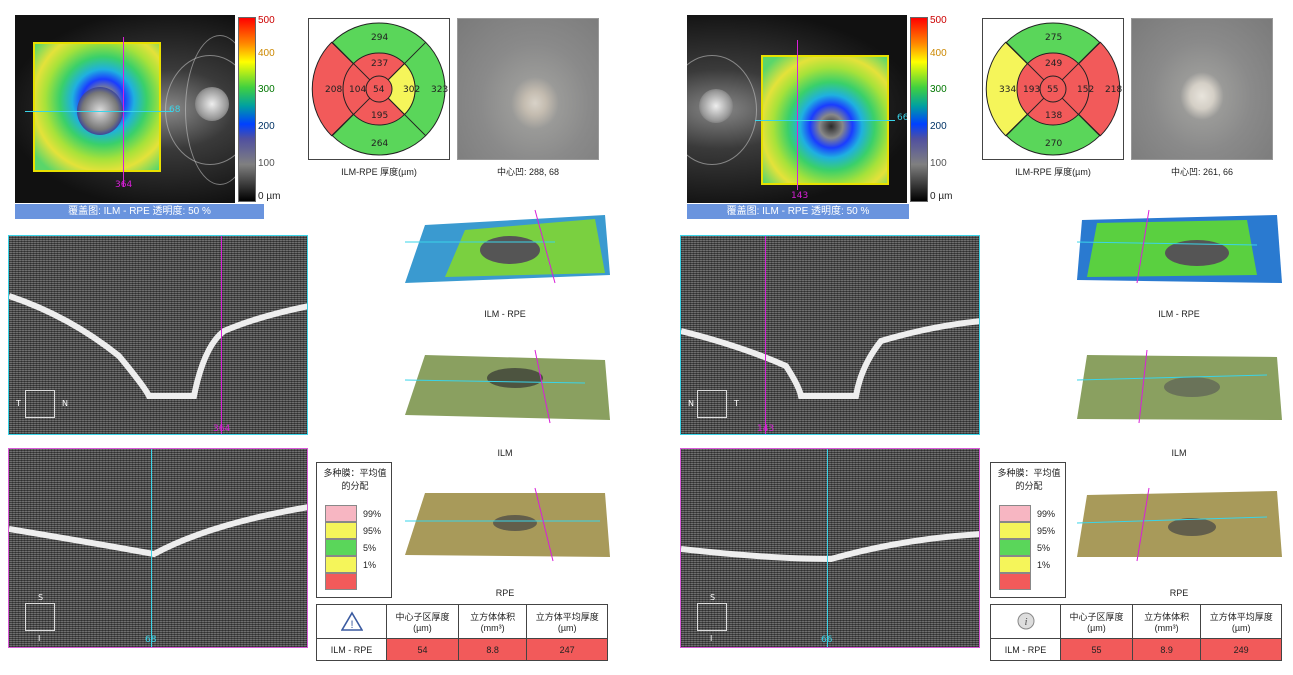 The height and width of the screenshot is (675, 1293). Describe the element at coordinates (567, 649) in the screenshot. I see `value-avg: 247` at that location.